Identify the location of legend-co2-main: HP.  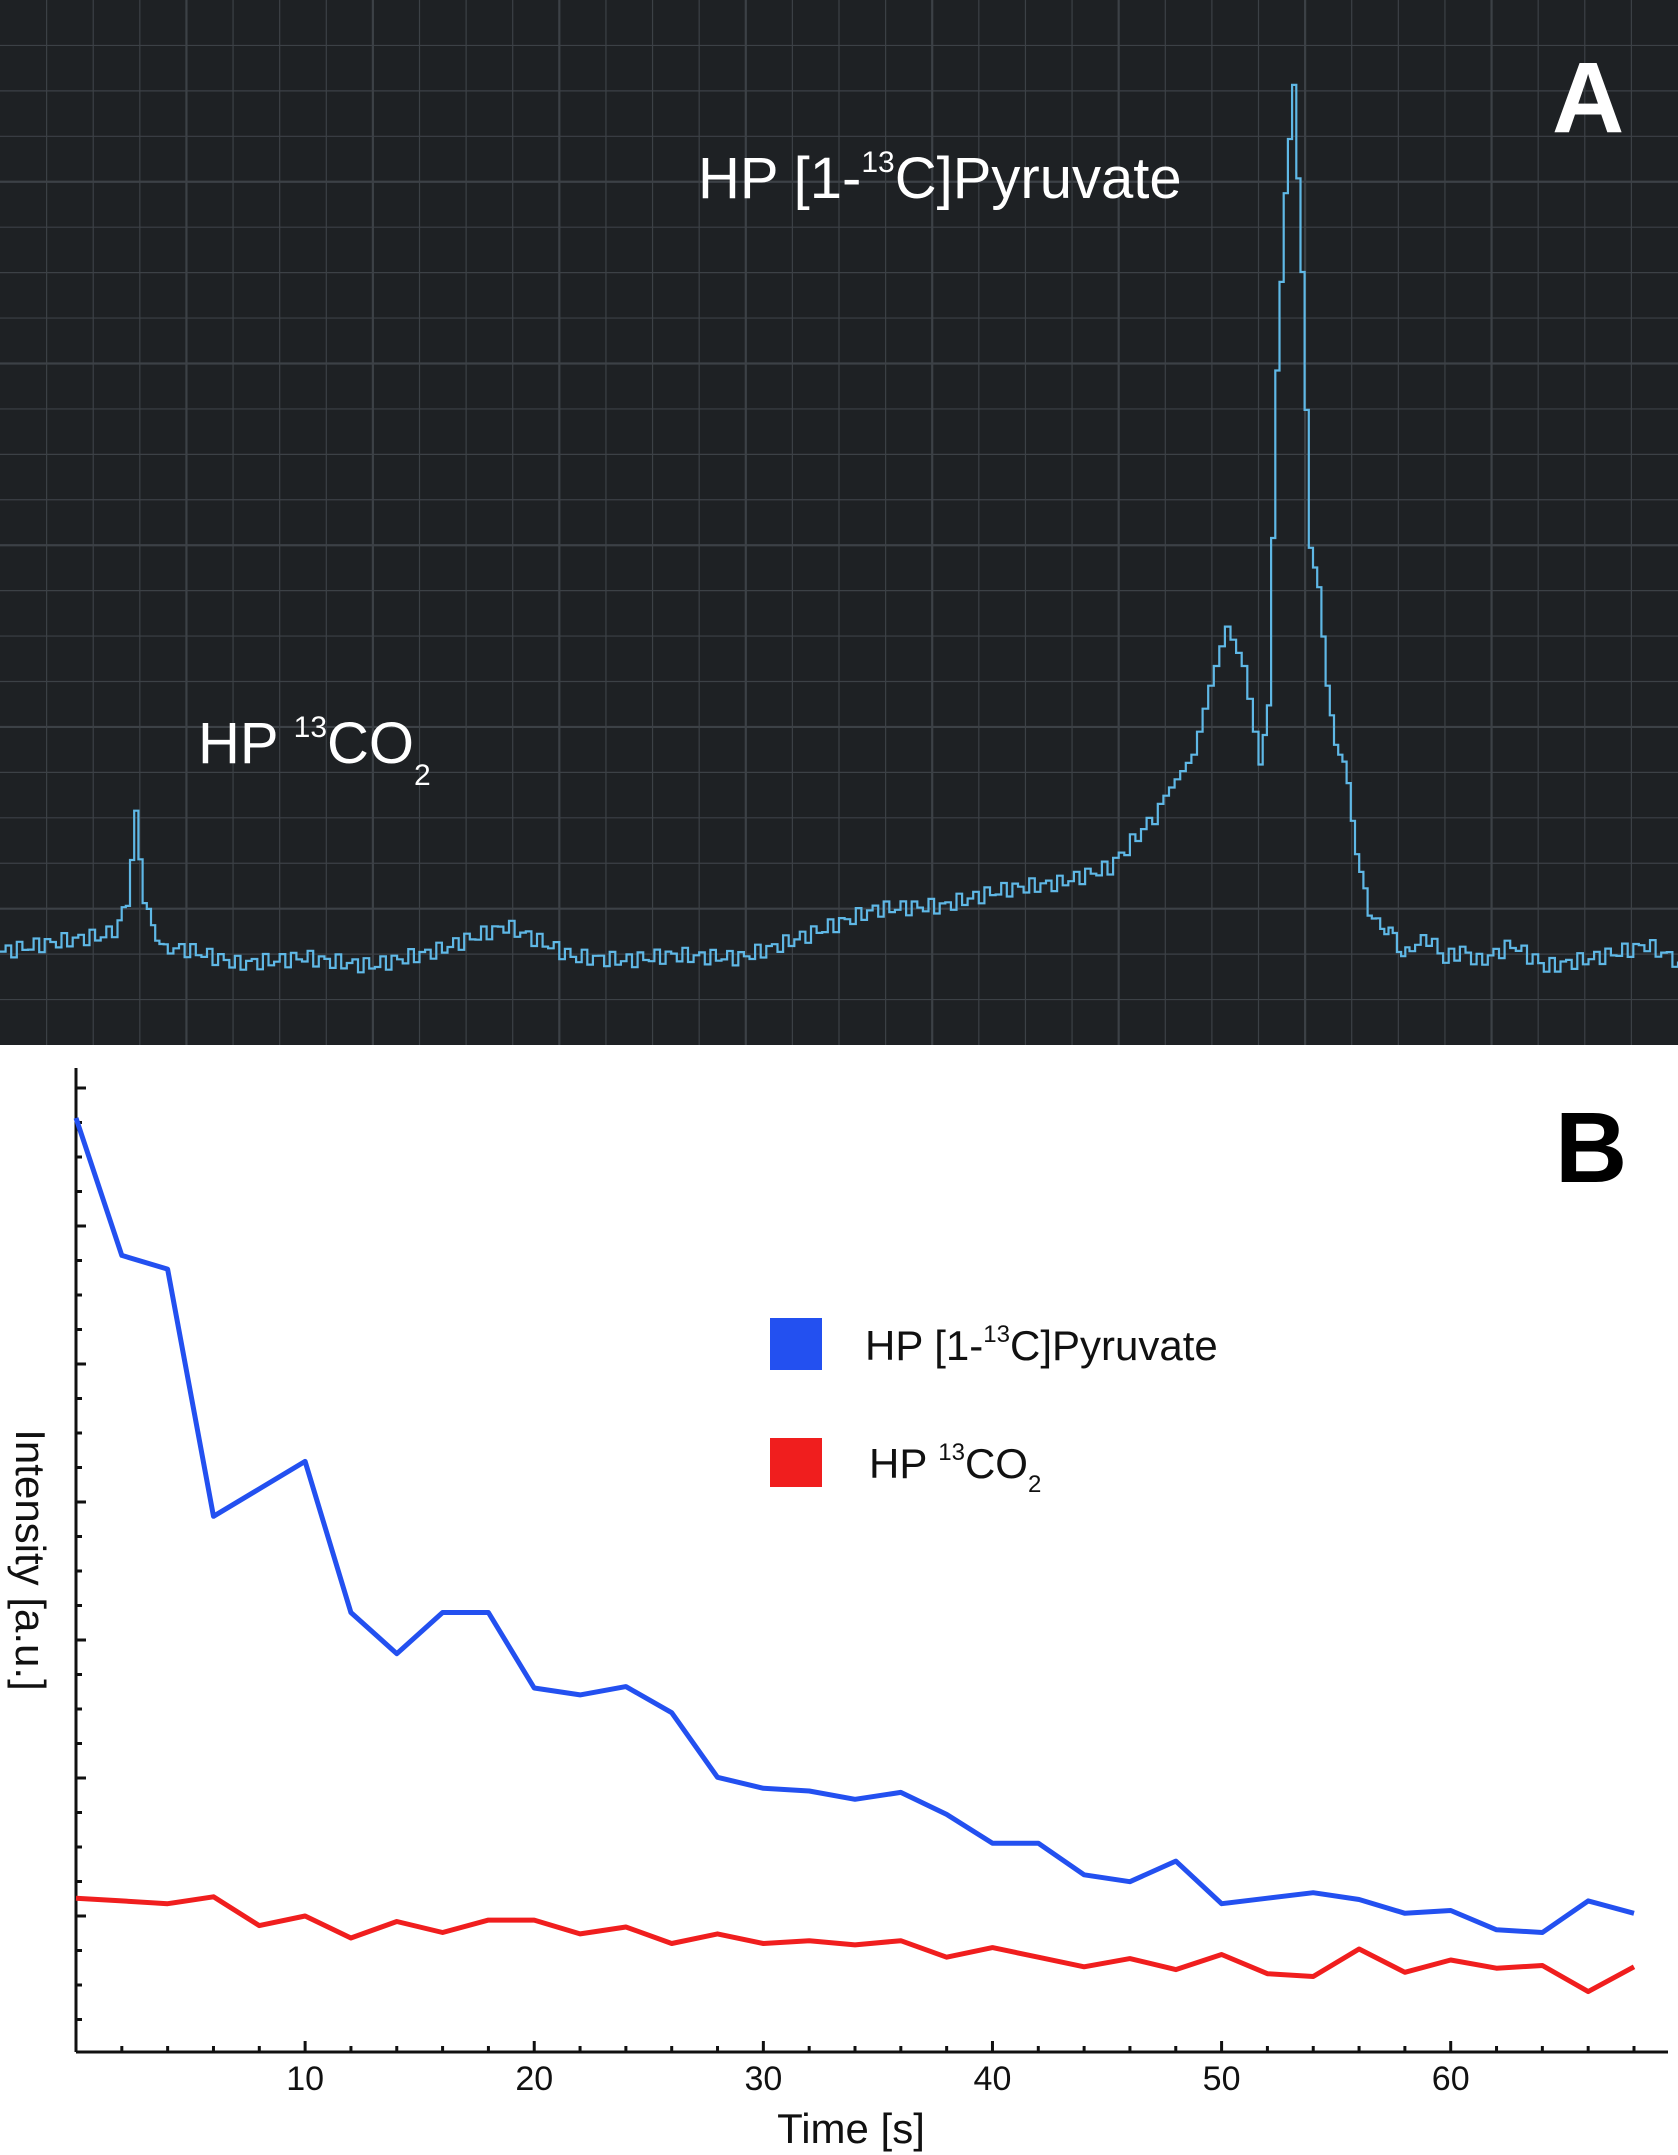
(903, 1463).